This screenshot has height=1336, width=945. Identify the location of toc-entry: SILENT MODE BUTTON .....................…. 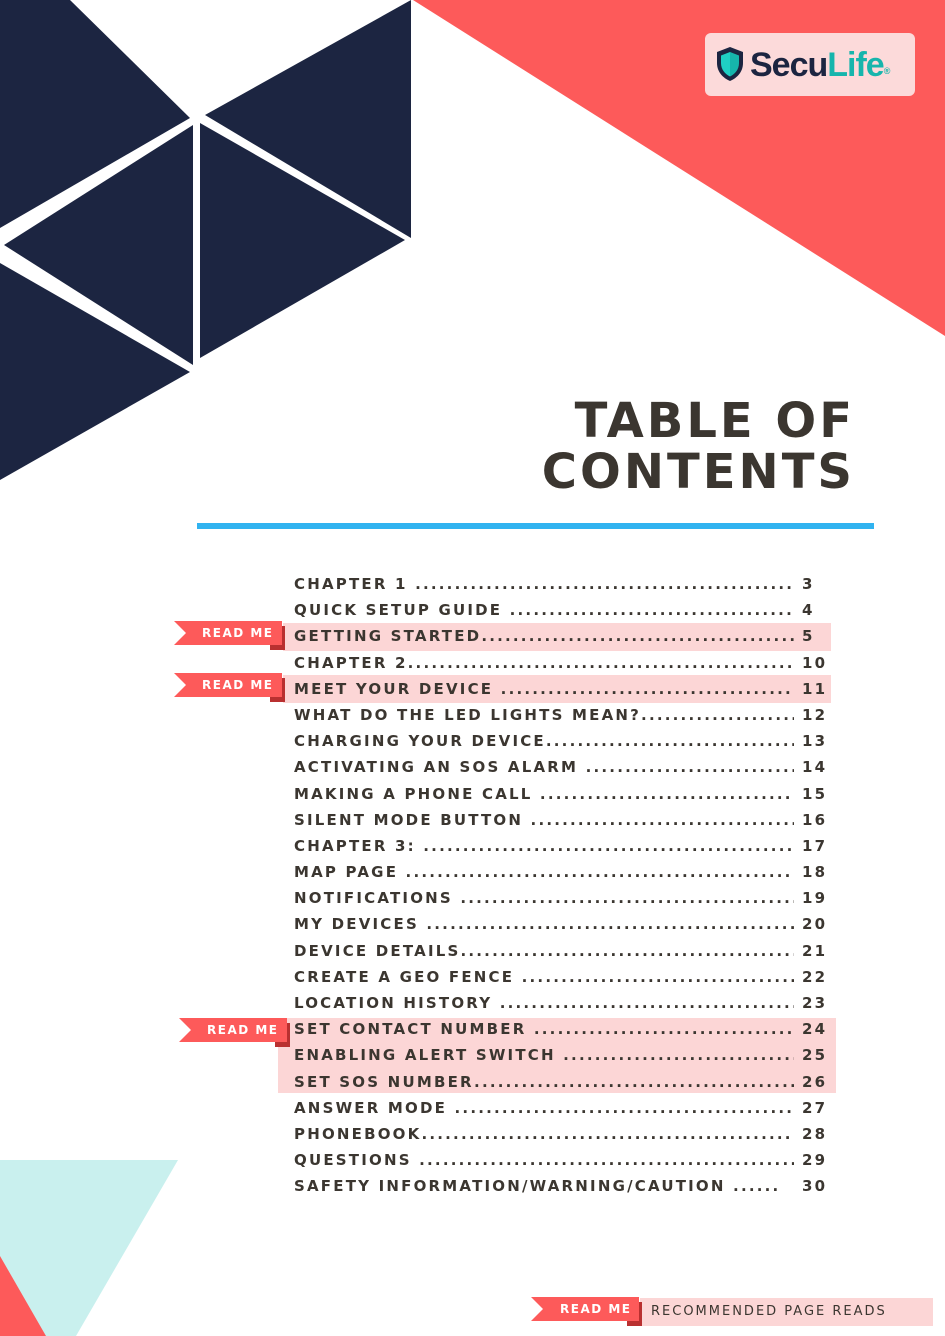
(564, 820).